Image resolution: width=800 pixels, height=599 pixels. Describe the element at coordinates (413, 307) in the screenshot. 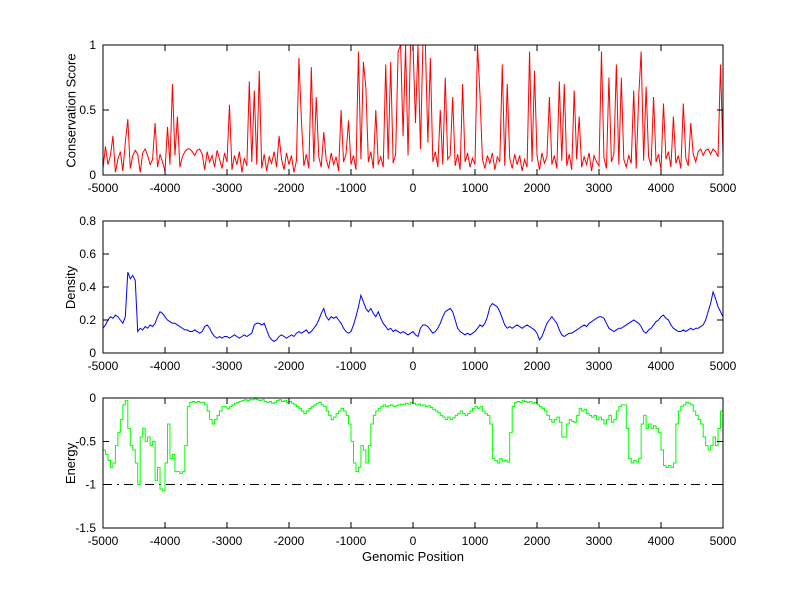

I see `density-series` at that location.